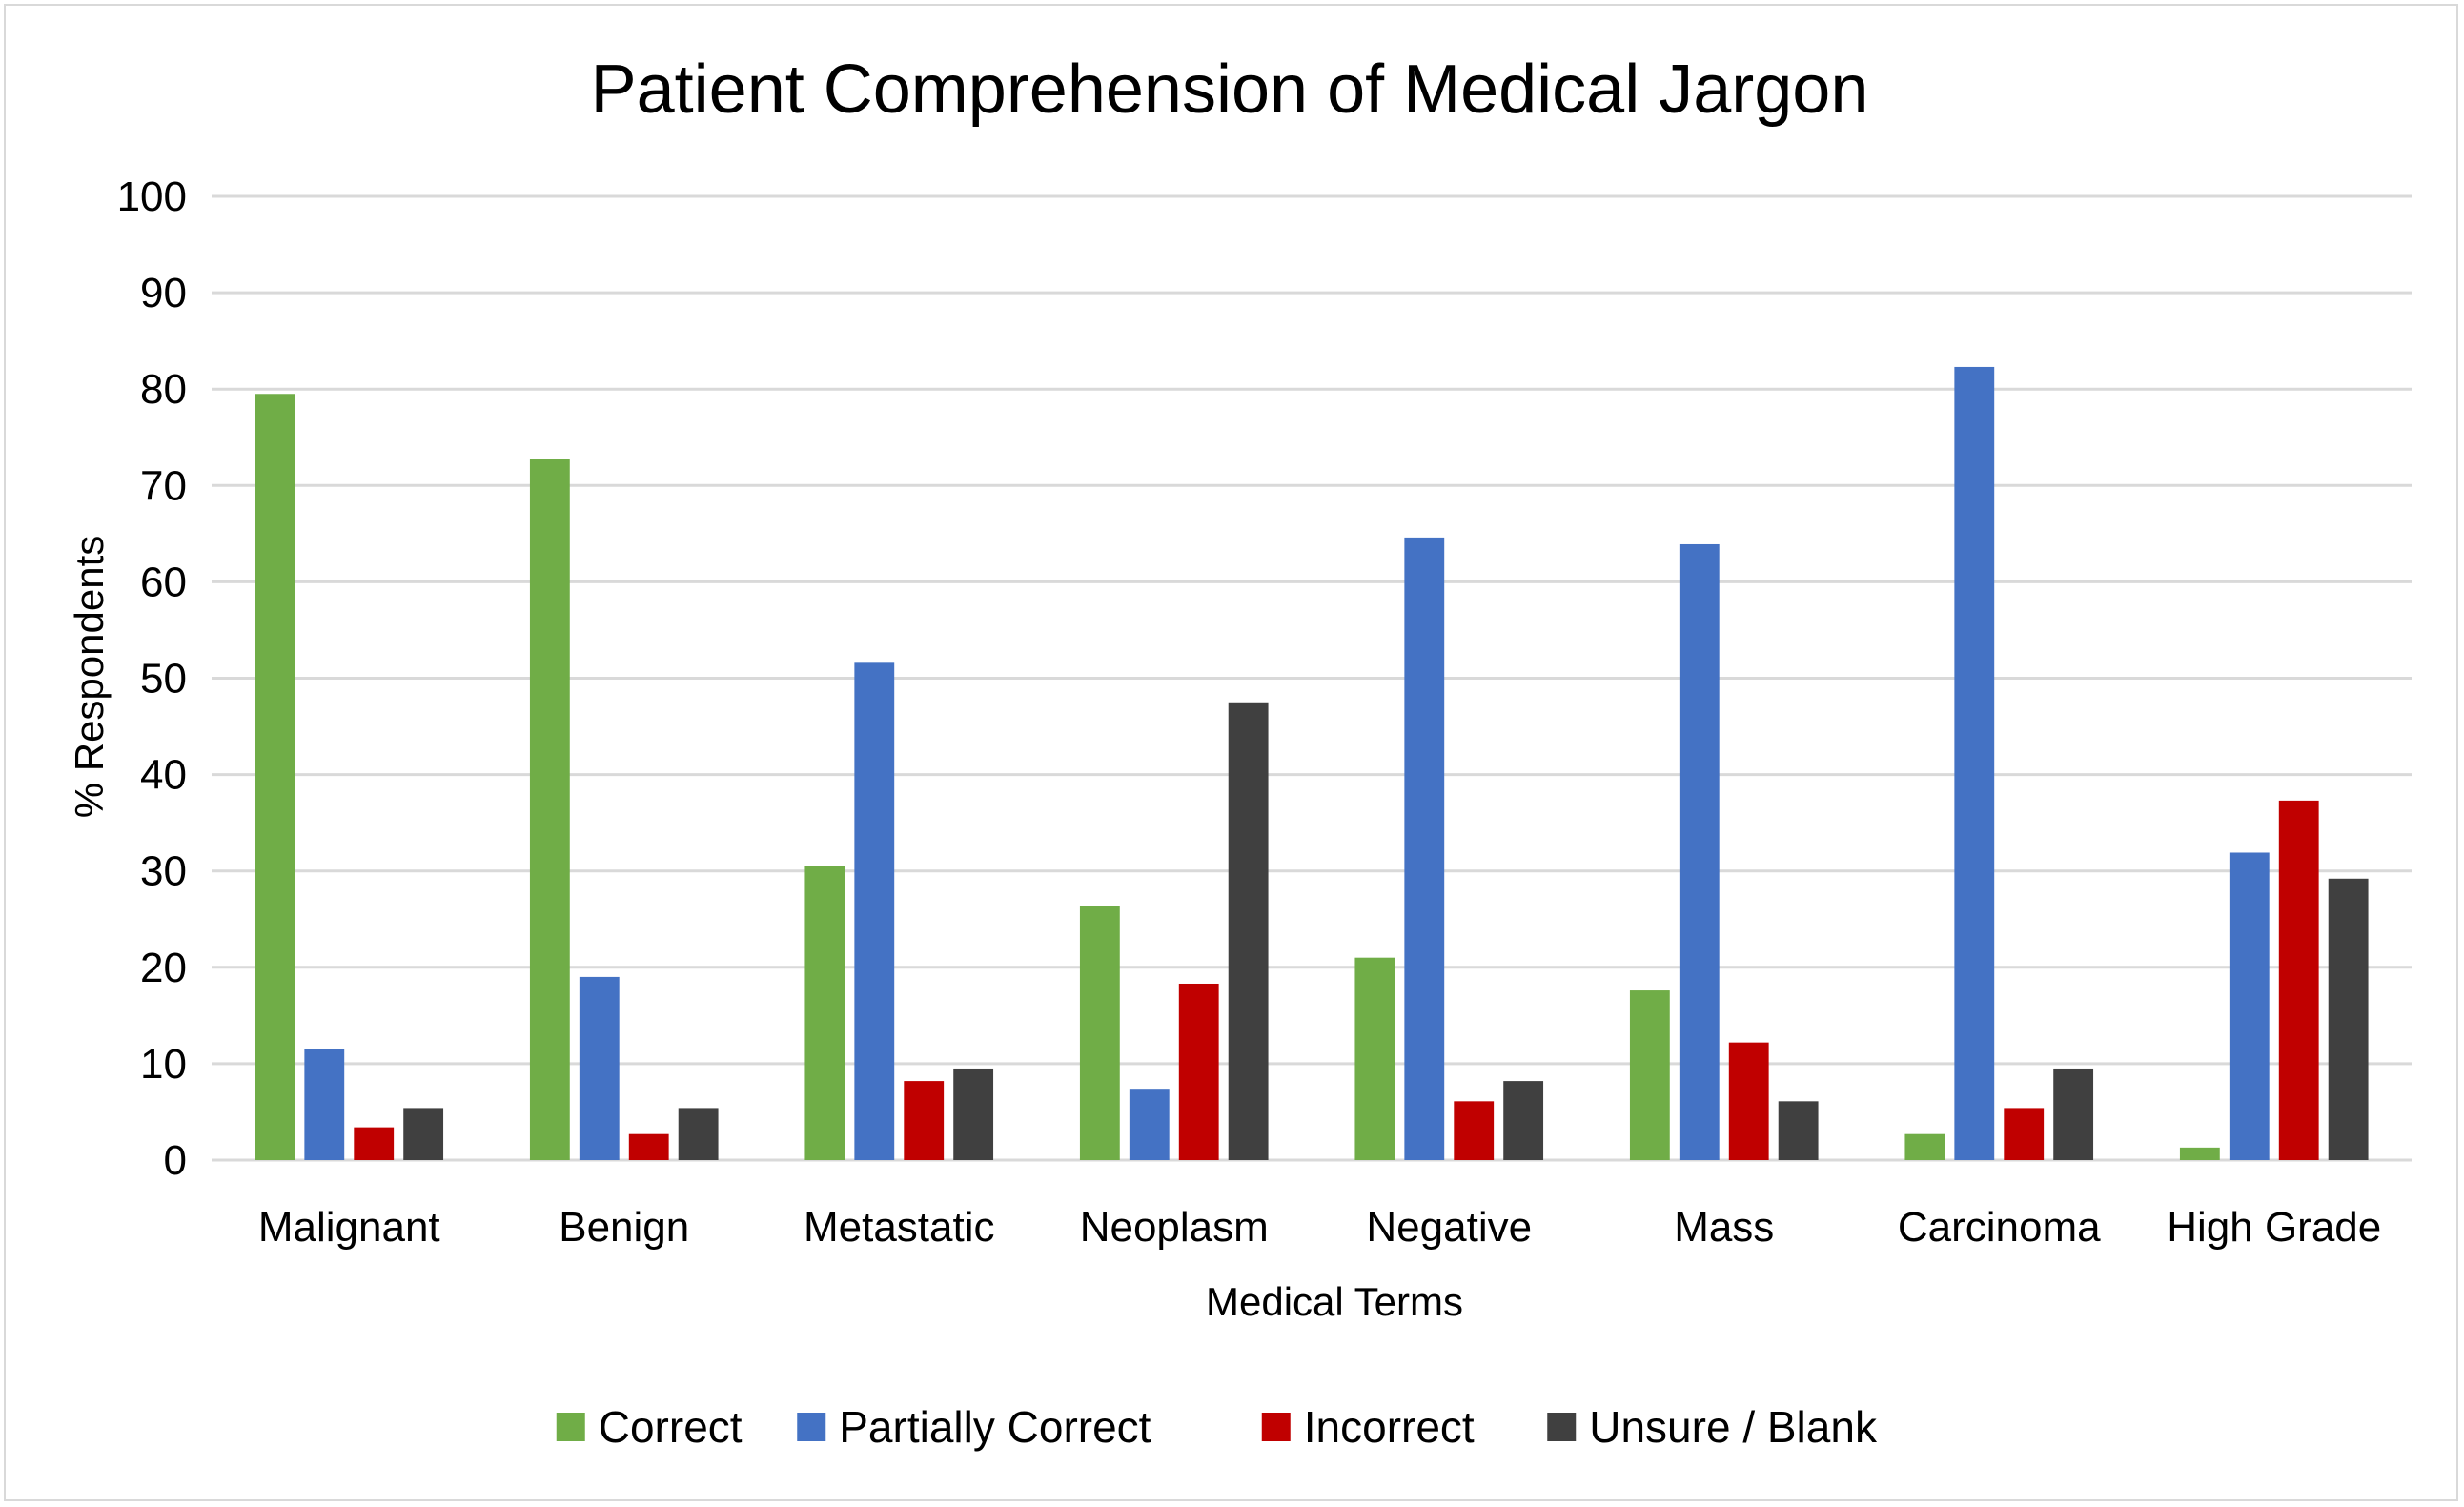  Describe the element at coordinates (671, 1427) in the screenshot. I see `legend-label: Correct` at that location.